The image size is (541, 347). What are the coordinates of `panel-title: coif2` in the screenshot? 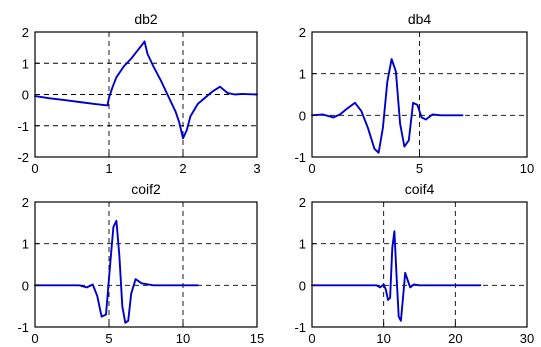 It's located at (146, 189).